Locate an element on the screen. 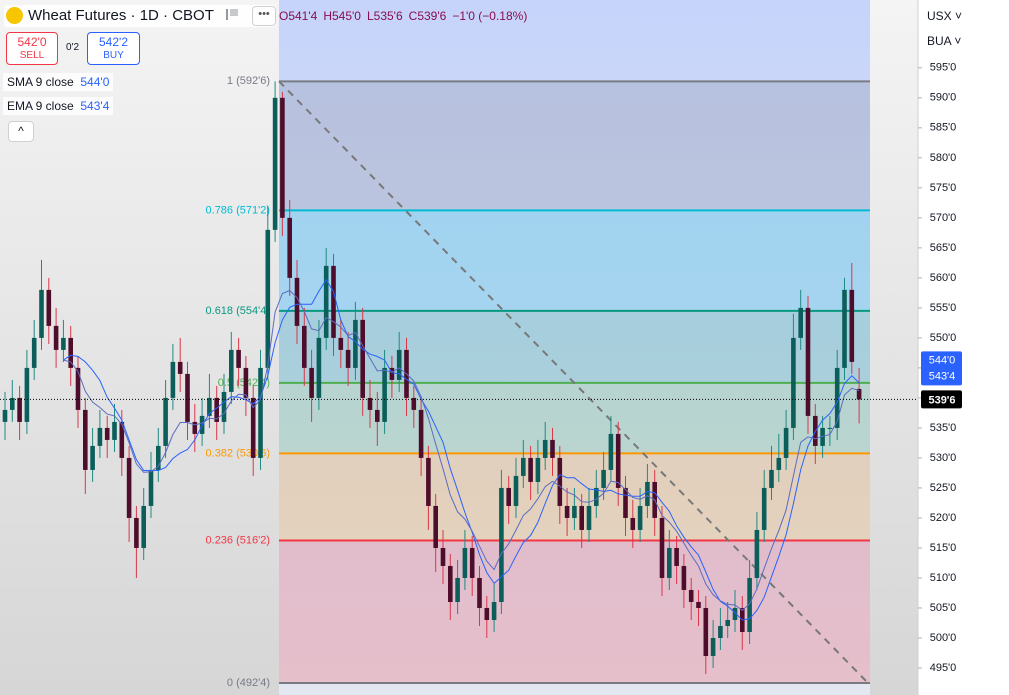 Image resolution: width=1009 pixels, height=695 pixels. collapse-button: ^ is located at coordinates (21, 131).